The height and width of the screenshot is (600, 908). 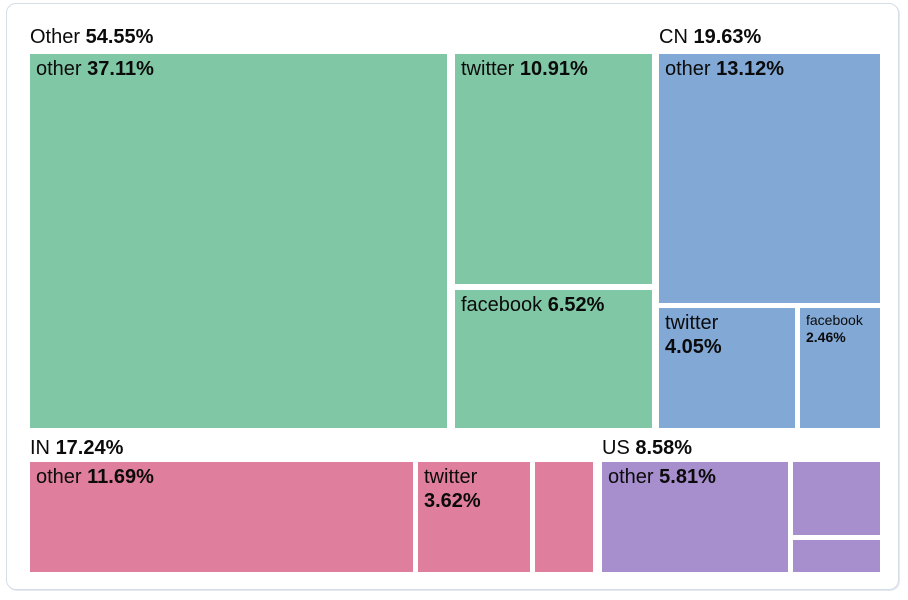 I want to click on cell-pct: 37.11%, so click(x=120, y=69).